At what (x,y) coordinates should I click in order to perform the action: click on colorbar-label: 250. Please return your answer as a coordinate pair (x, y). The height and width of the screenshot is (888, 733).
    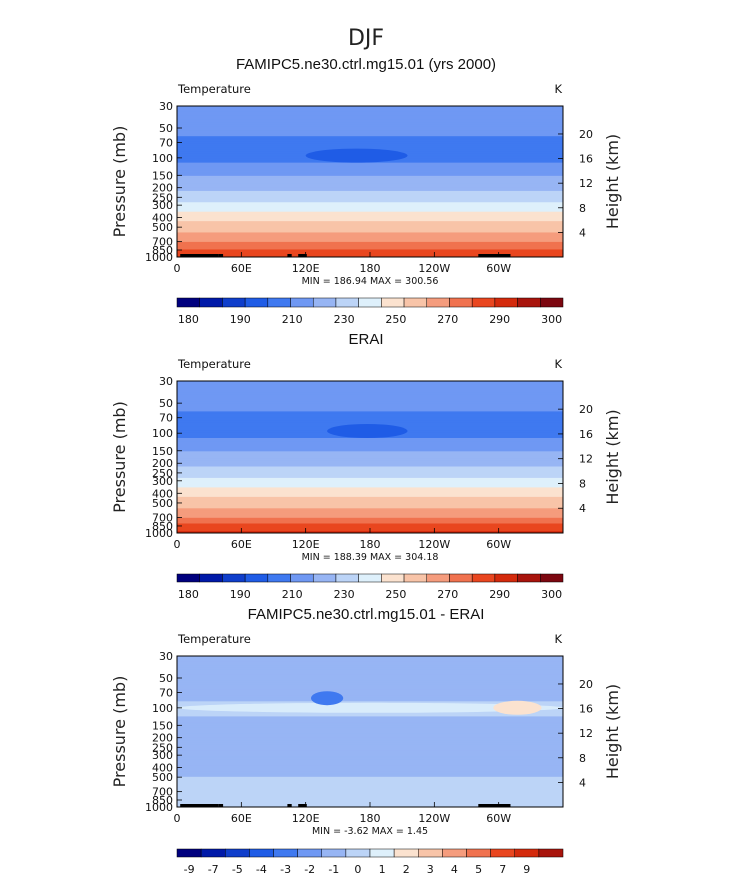
    Looking at the image, I should click on (395, 594).